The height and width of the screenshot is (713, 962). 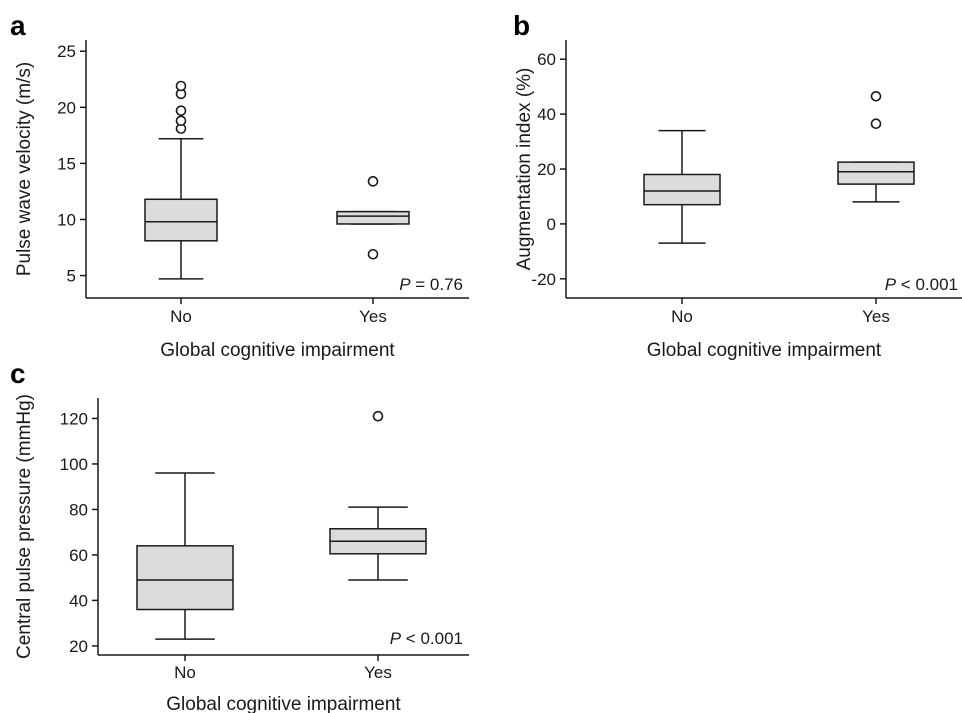 I want to click on y-tick-label: 100, so click(x=74, y=464).